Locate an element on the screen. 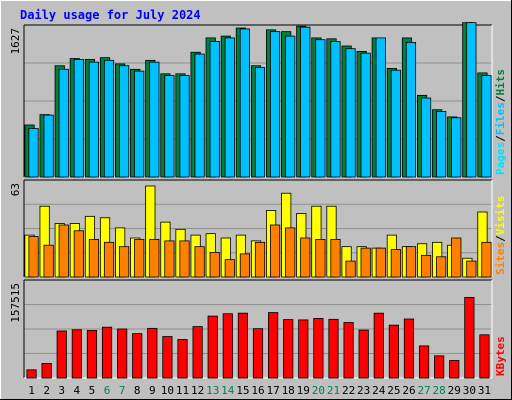  x-tick-label-day-18: 18 is located at coordinates (288, 390).